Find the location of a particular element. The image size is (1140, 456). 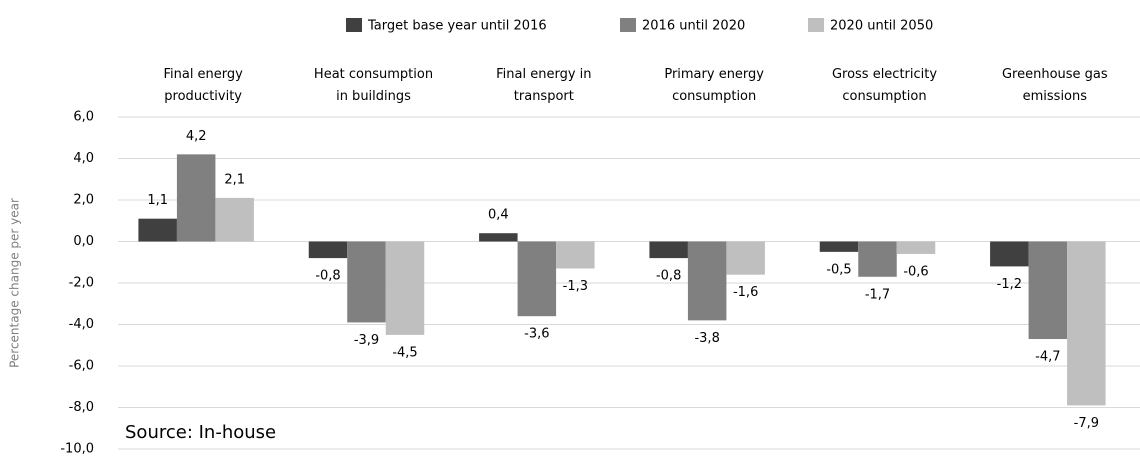

y-axis-label: Percentage change per year is located at coordinates (15, 283).